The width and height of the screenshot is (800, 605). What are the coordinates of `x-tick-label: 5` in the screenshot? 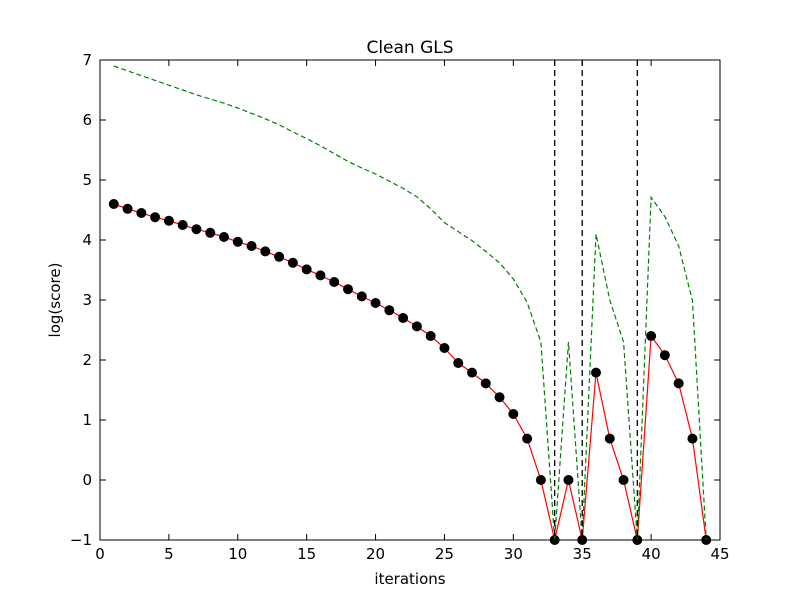 It's located at (169, 554).